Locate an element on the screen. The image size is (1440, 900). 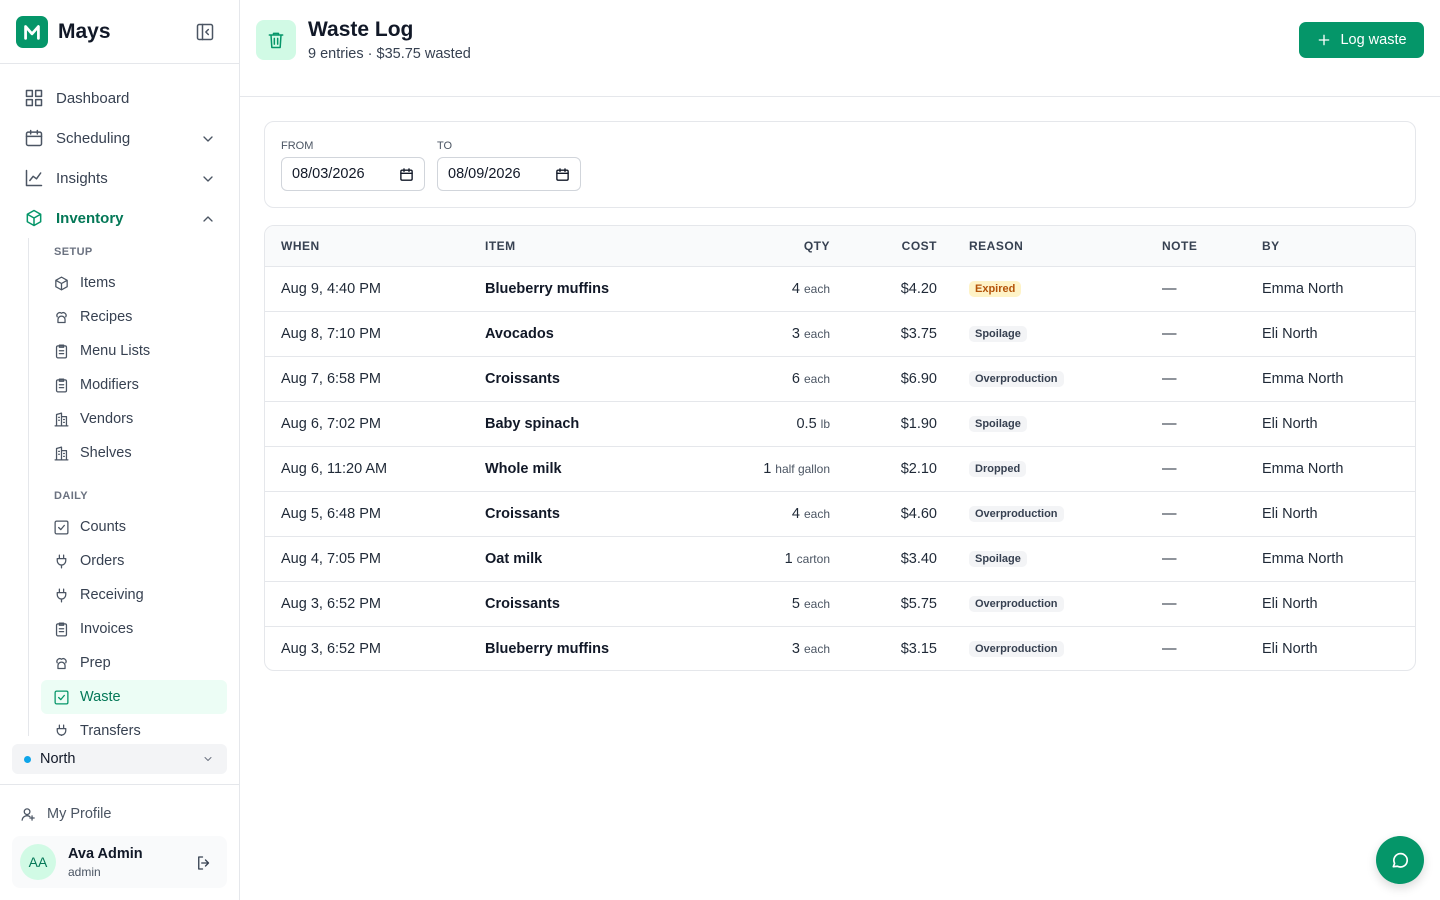
avatar: AA is located at coordinates (38, 862).